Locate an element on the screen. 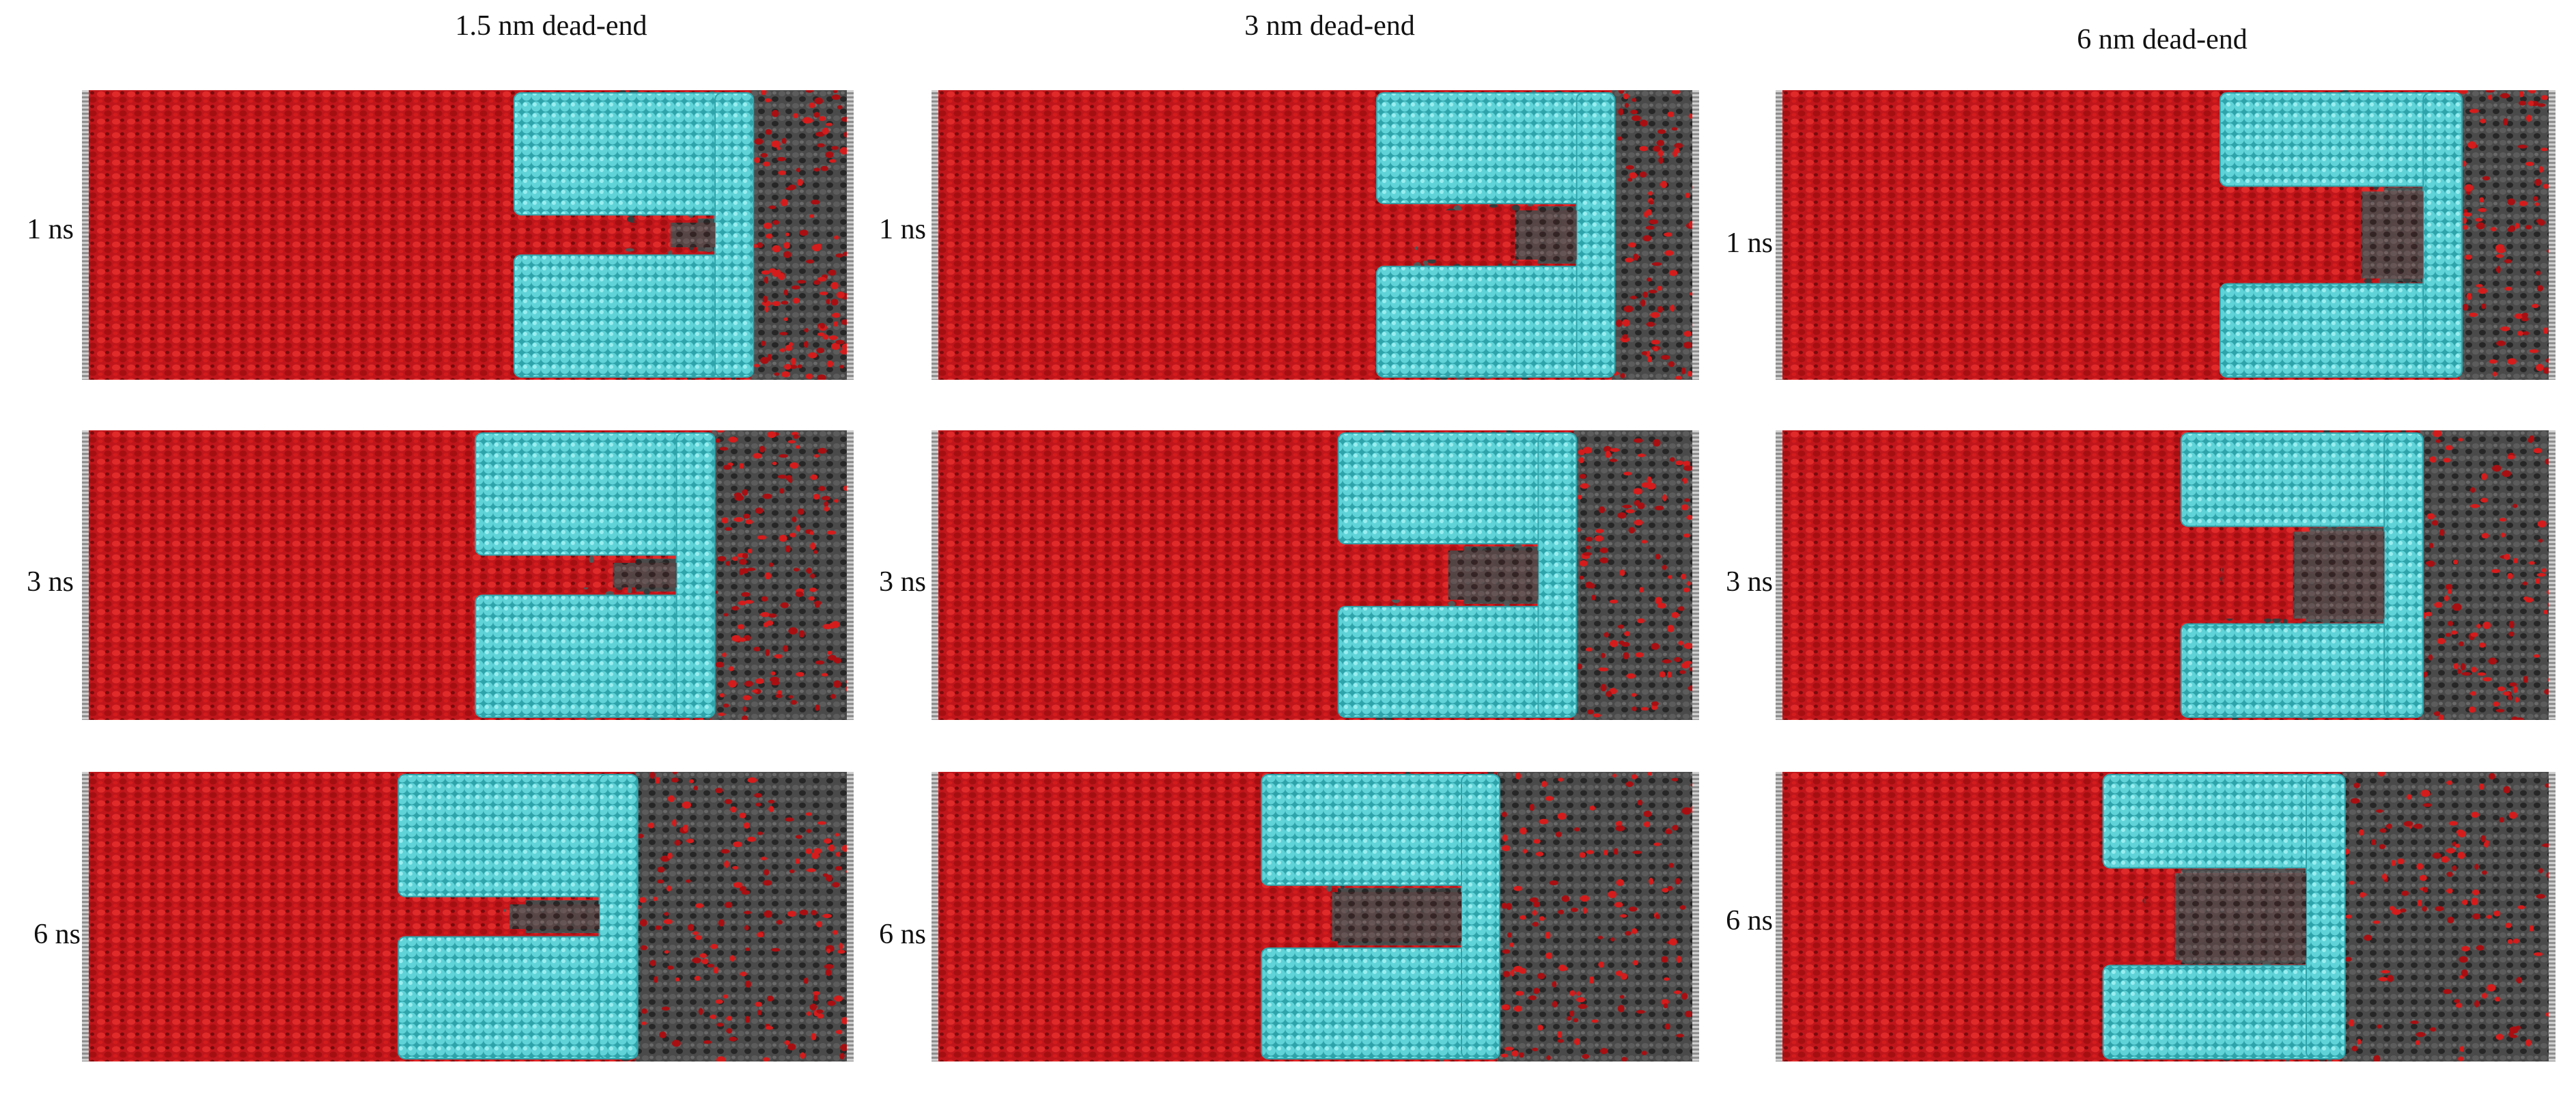 The width and height of the screenshot is (2576, 1097). snapshot-1-5nm-3ns is located at coordinates (468, 575).